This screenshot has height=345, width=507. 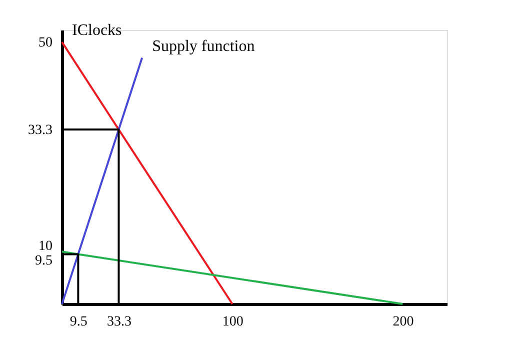 I want to click on y-tick-label: 10, so click(x=45, y=246).